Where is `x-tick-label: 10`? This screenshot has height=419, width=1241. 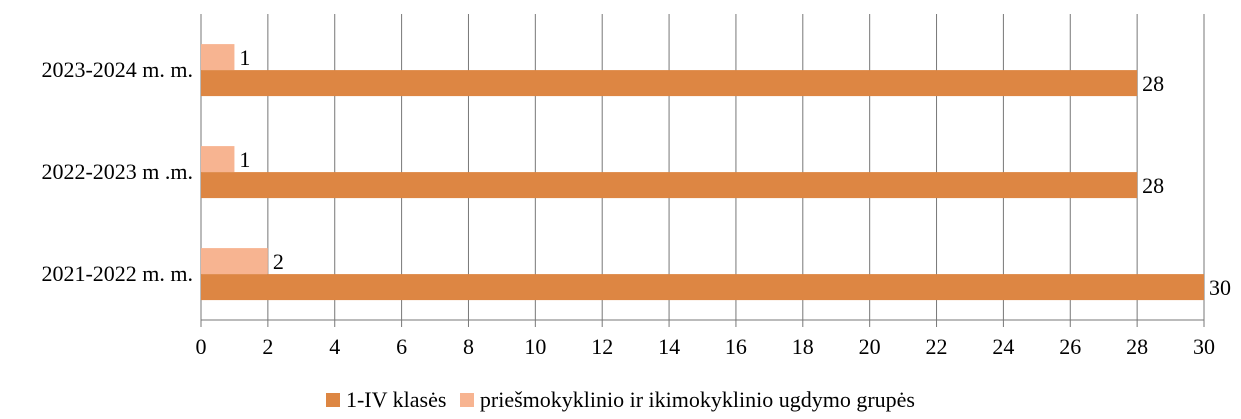
x-tick-label: 10 is located at coordinates (535, 346).